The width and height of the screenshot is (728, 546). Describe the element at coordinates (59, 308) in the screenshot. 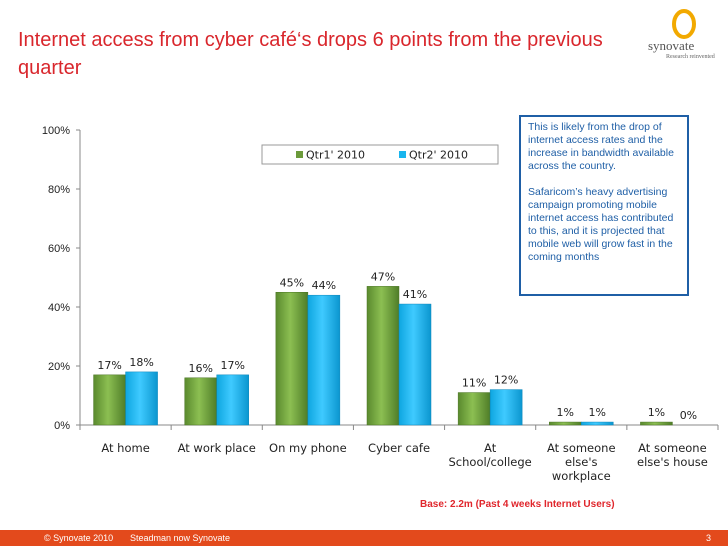

I see `y-tick-label: 40%` at that location.